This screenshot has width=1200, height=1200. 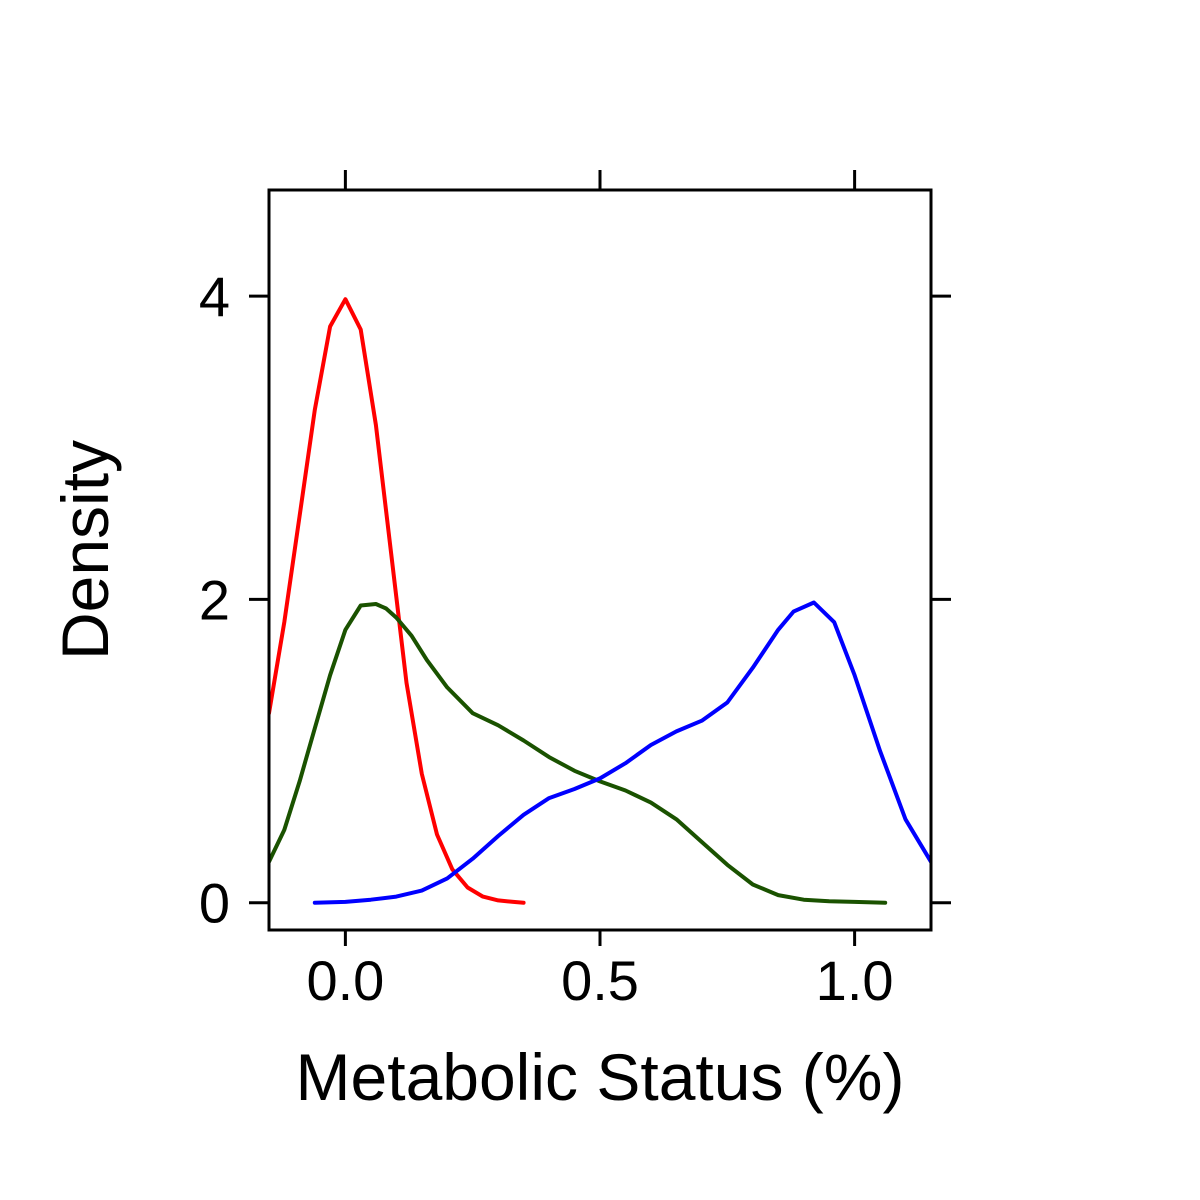 What do you see at coordinates (85, 550) in the screenshot?
I see `y-axis-title: Density` at bounding box center [85, 550].